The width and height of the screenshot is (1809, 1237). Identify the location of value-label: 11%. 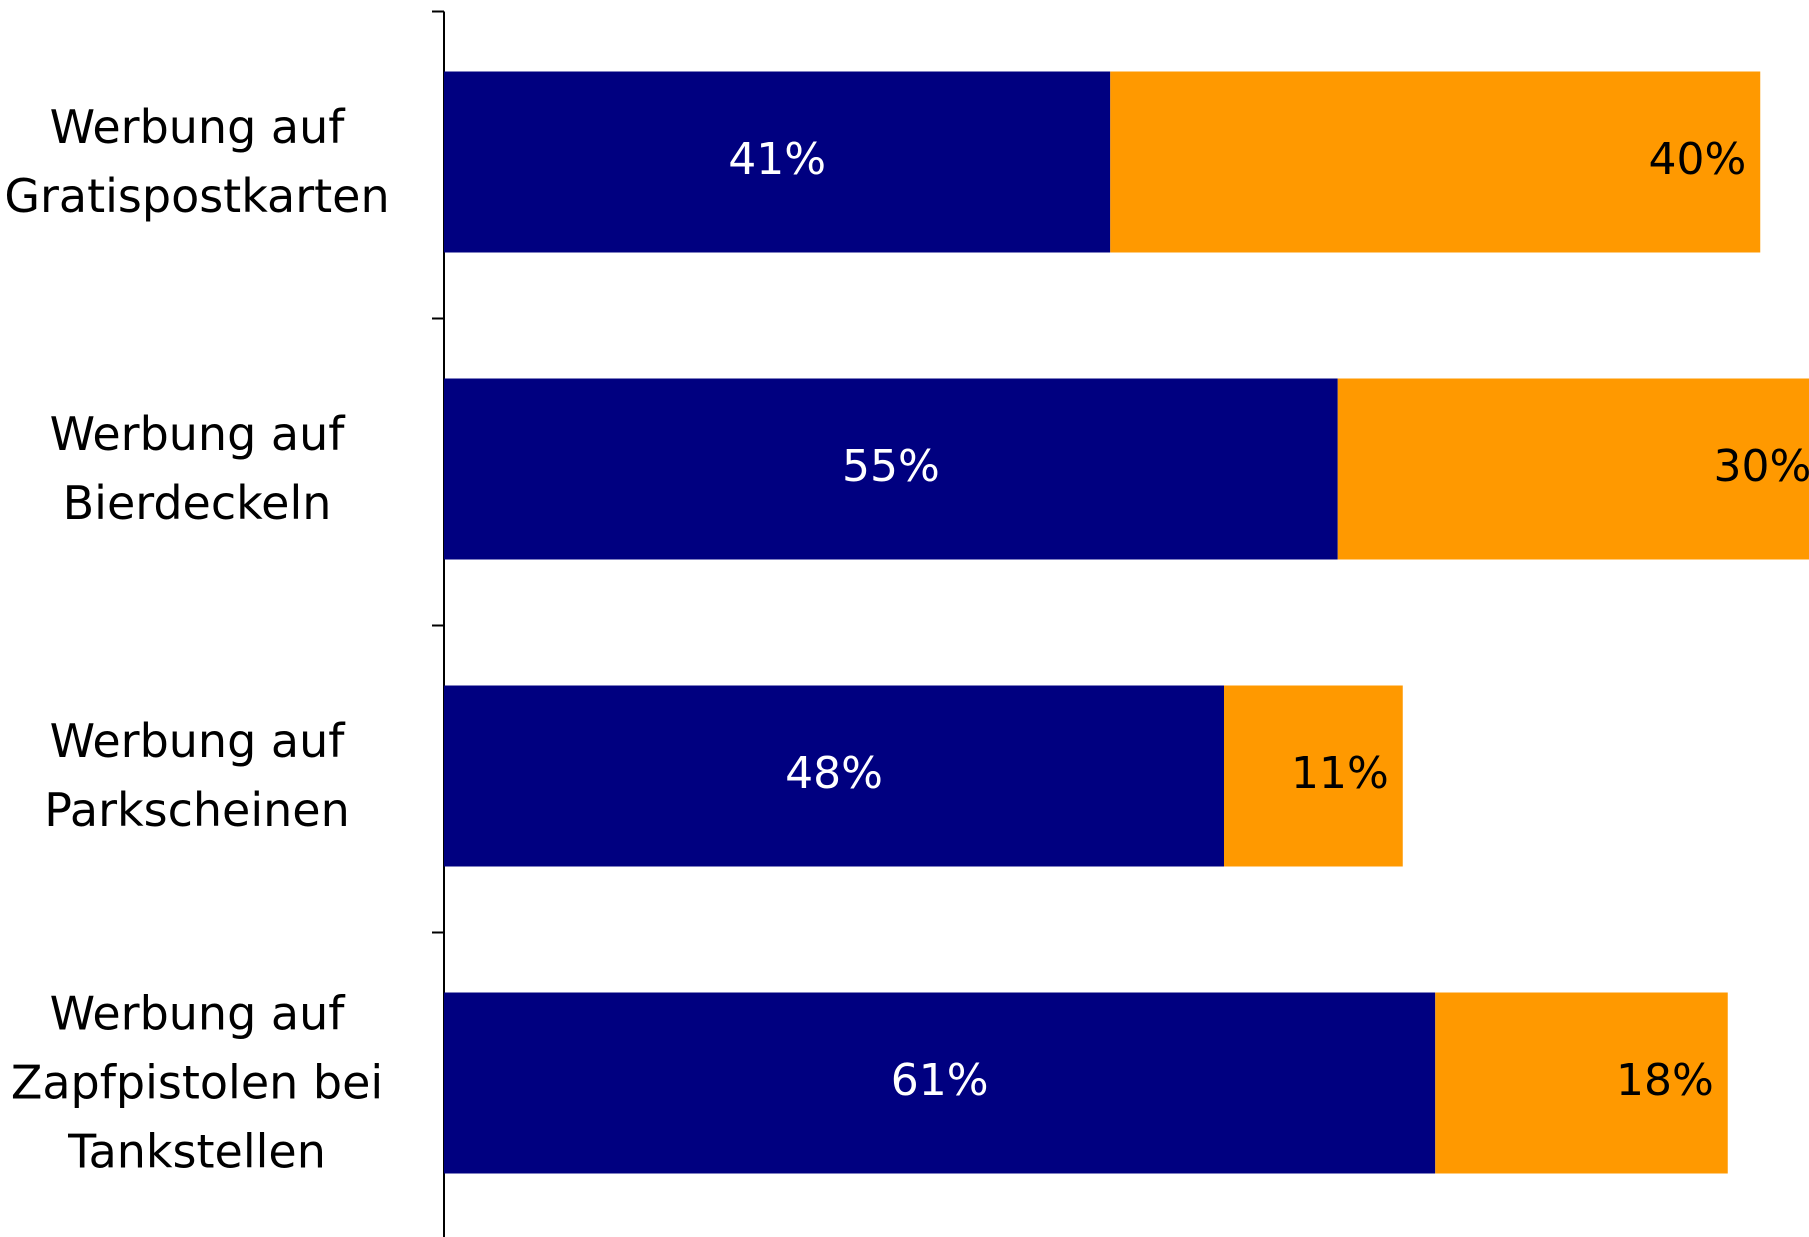
(1340, 773).